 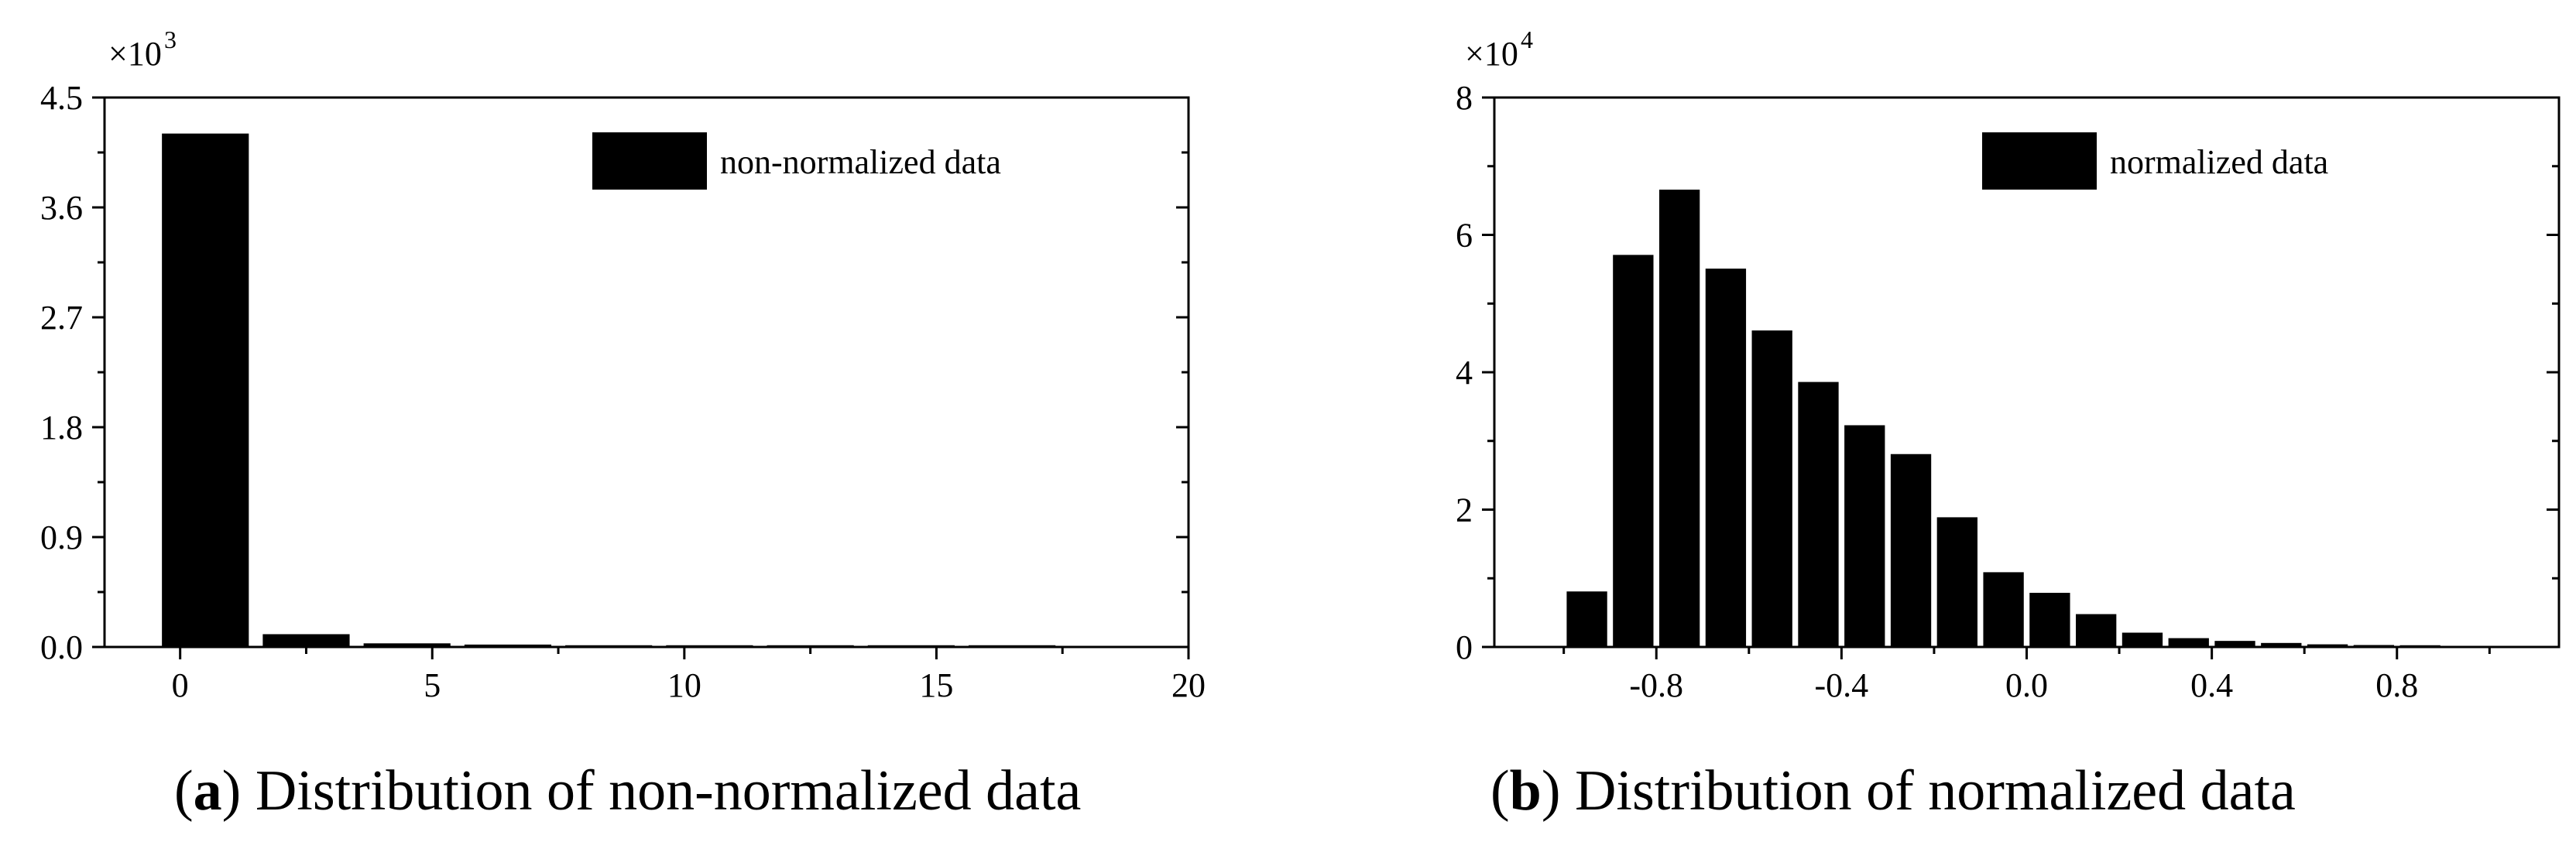 What do you see at coordinates (1500, 791) in the screenshot?
I see `chart-b-caption-open: (` at bounding box center [1500, 791].